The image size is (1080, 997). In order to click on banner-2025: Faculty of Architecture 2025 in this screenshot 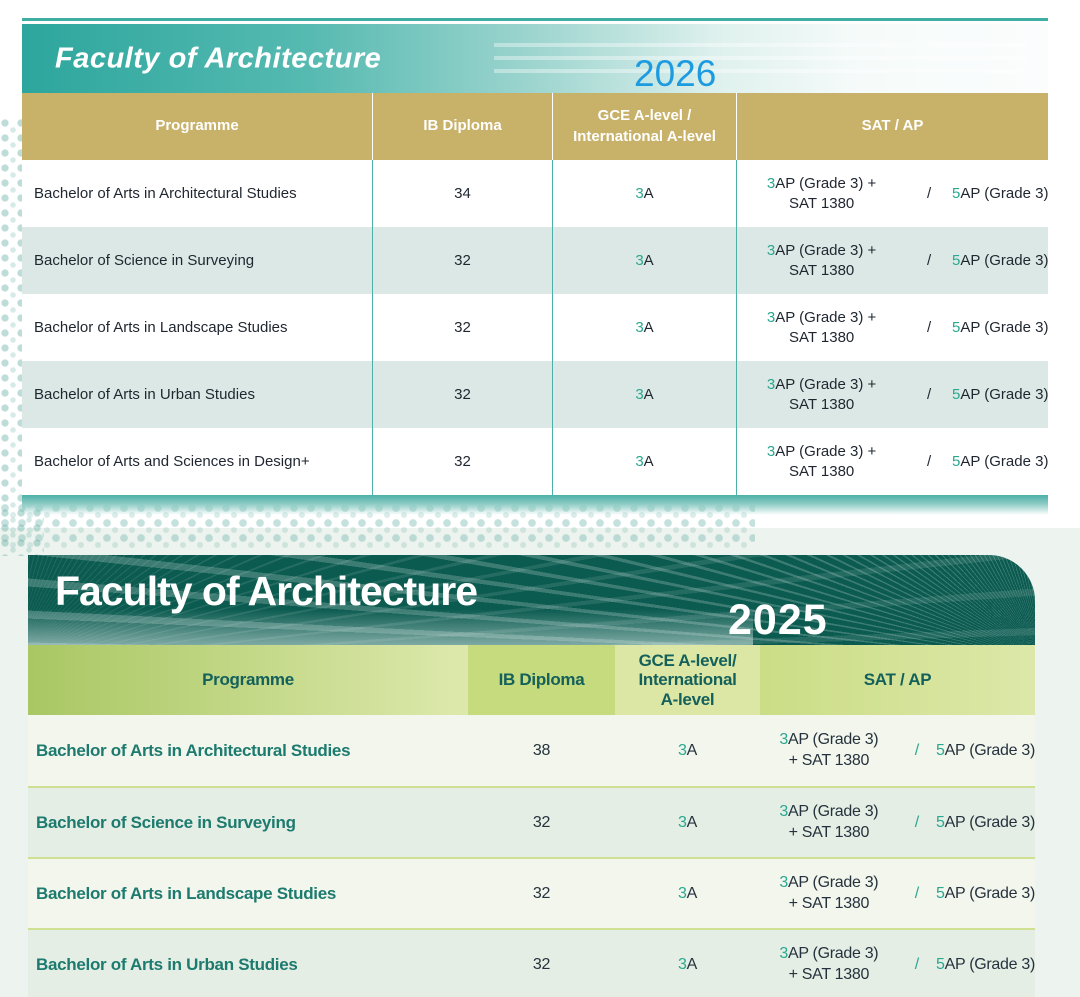, I will do `click(531, 600)`.